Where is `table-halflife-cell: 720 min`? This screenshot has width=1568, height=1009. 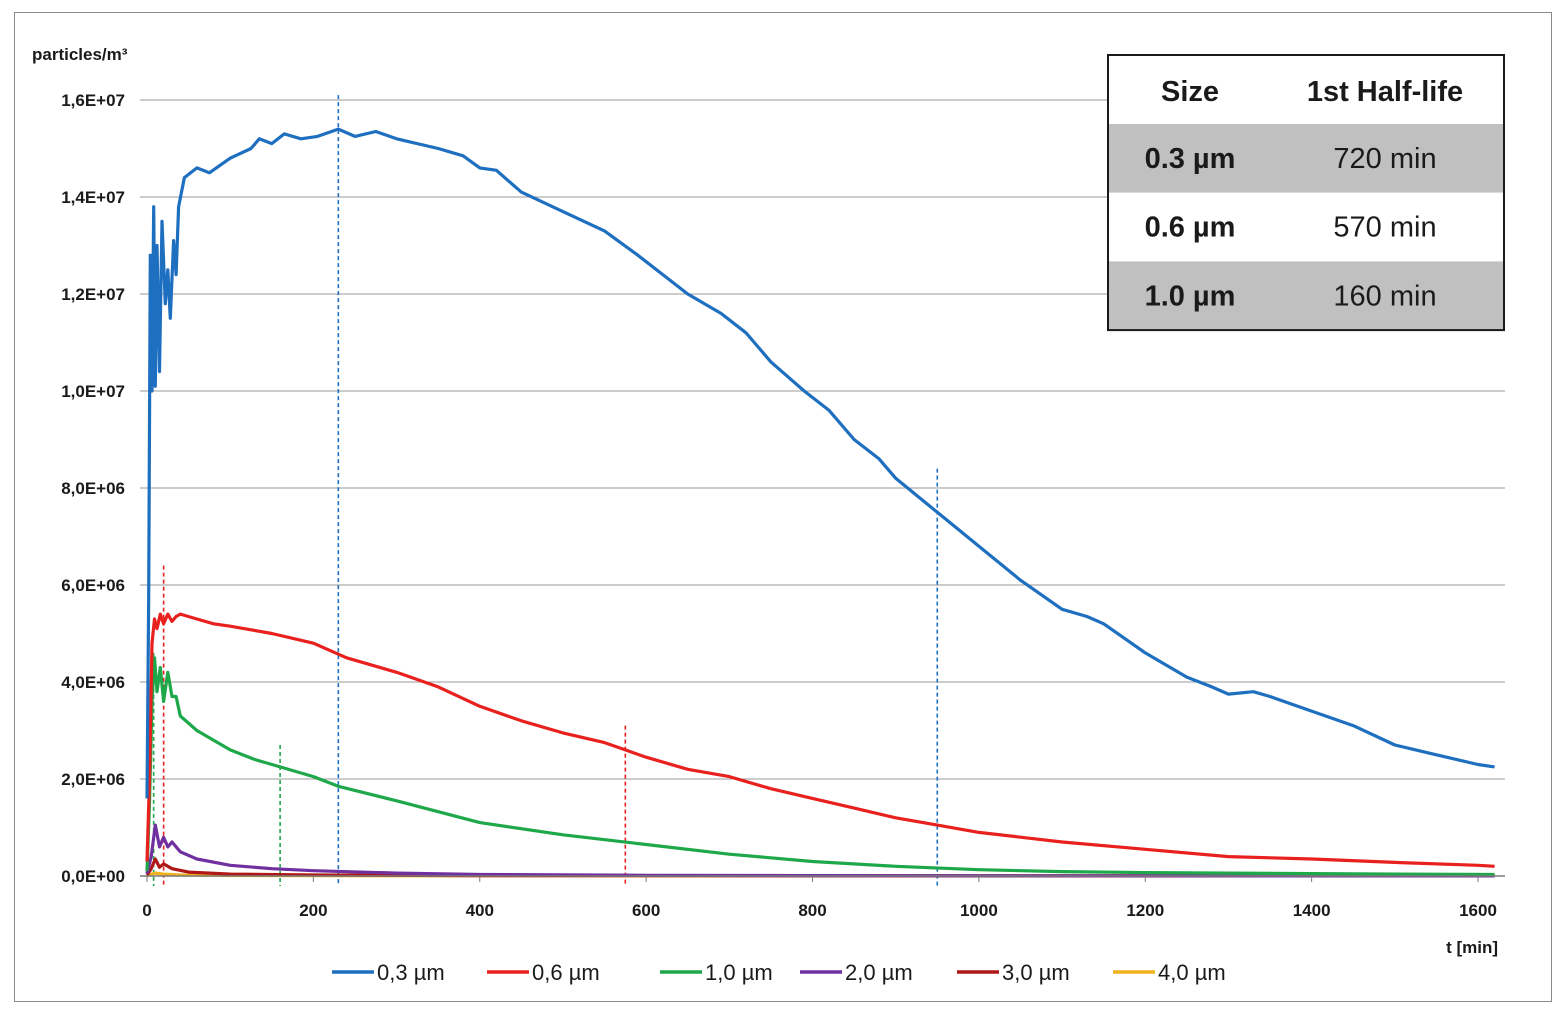 table-halflife-cell: 720 min is located at coordinates (1384, 159).